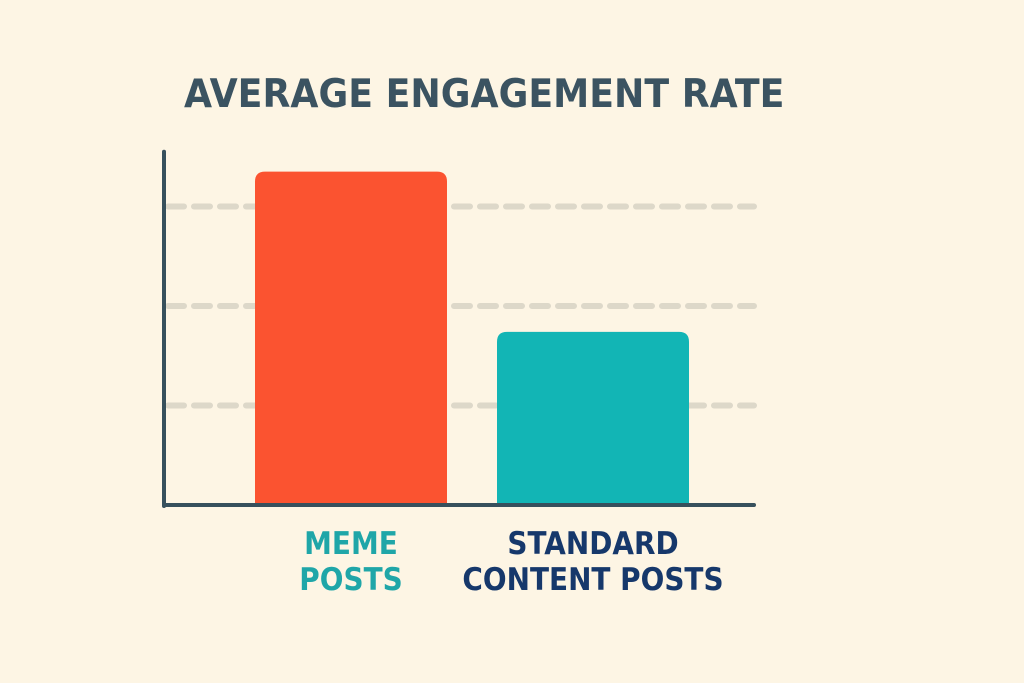 The height and width of the screenshot is (683, 1024). I want to click on x-label-standard-content-posts: STANDARD CONTENT POSTS, so click(593, 562).